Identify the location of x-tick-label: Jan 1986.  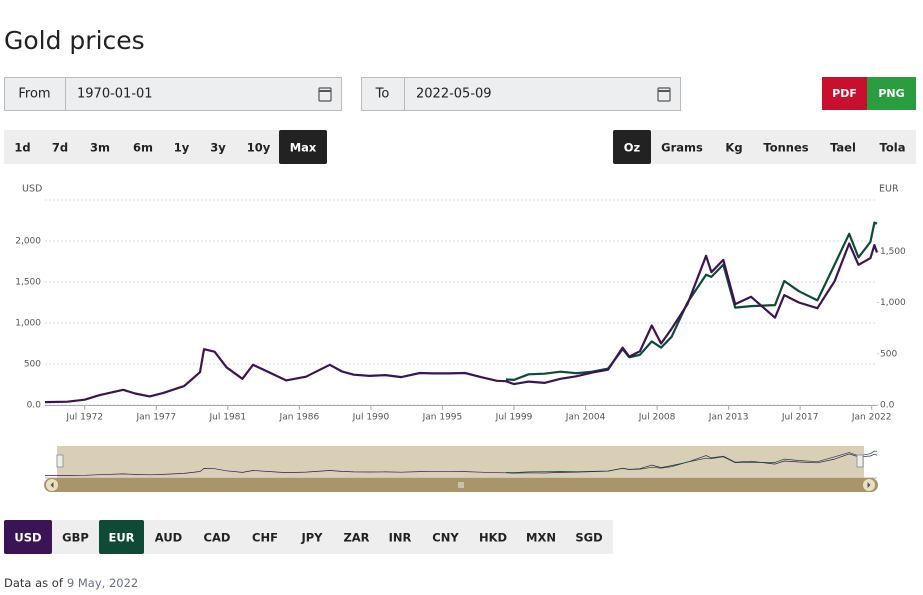
(299, 418).